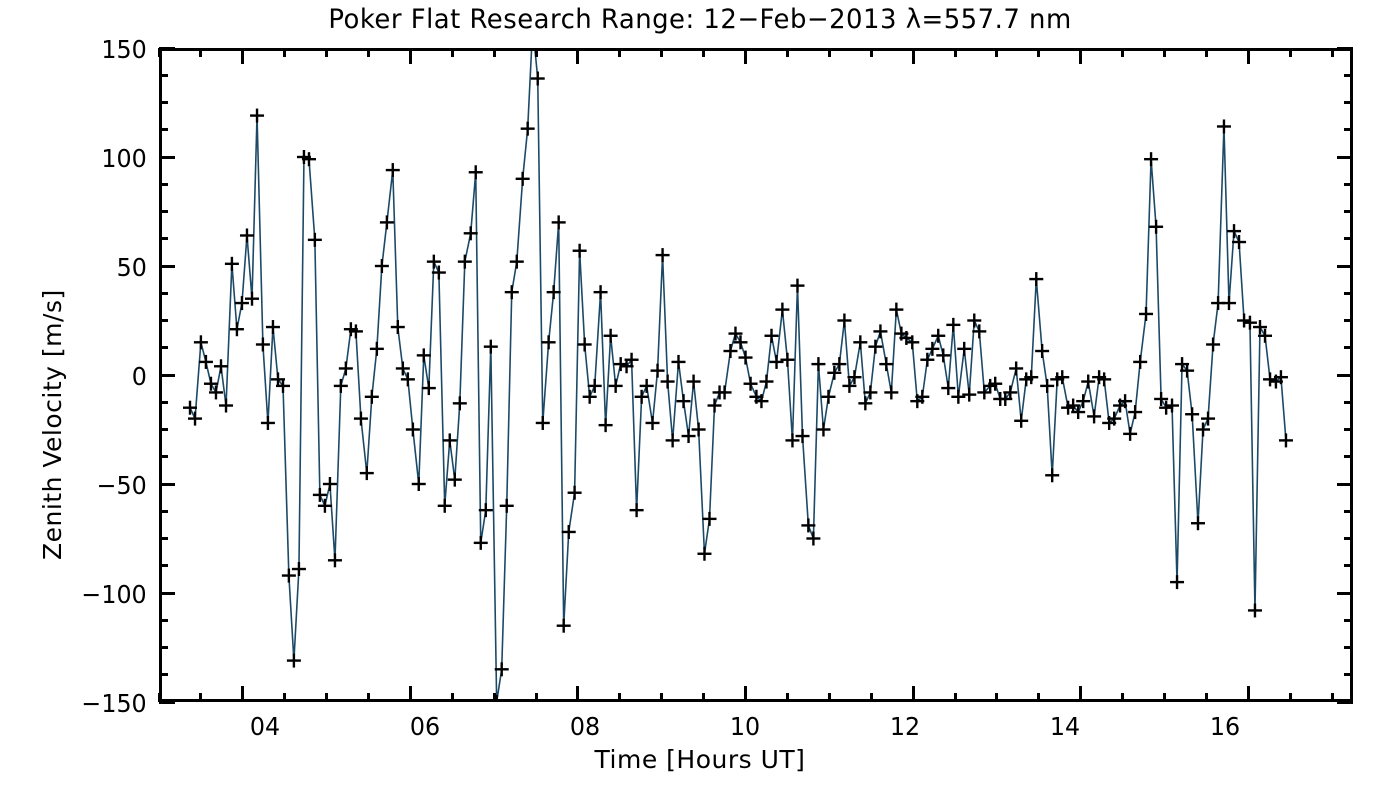 The width and height of the screenshot is (1400, 800). I want to click on x-tick-label: 16, so click(1225, 726).